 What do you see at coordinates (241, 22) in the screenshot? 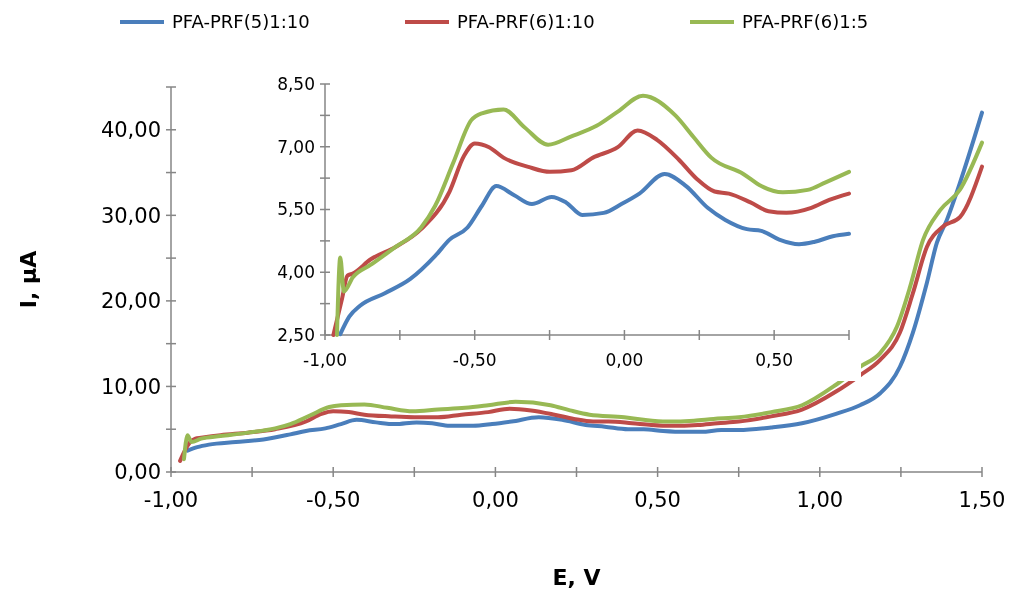
I see `legend-label: PFA-PRF(5)1:10` at bounding box center [241, 22].